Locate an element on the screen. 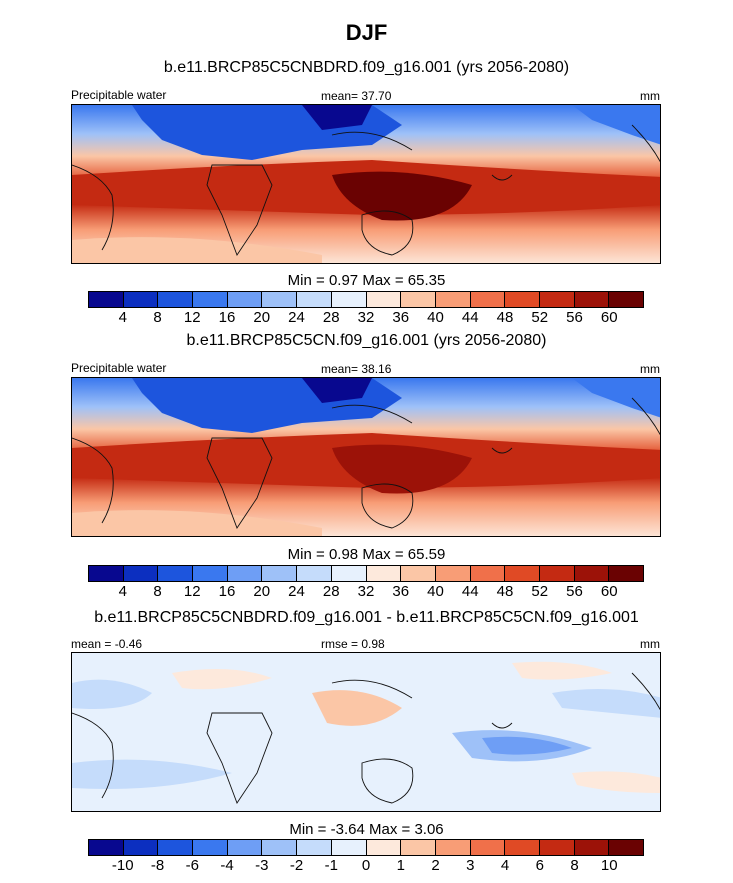  panel2-warm-pool is located at coordinates (402, 469).